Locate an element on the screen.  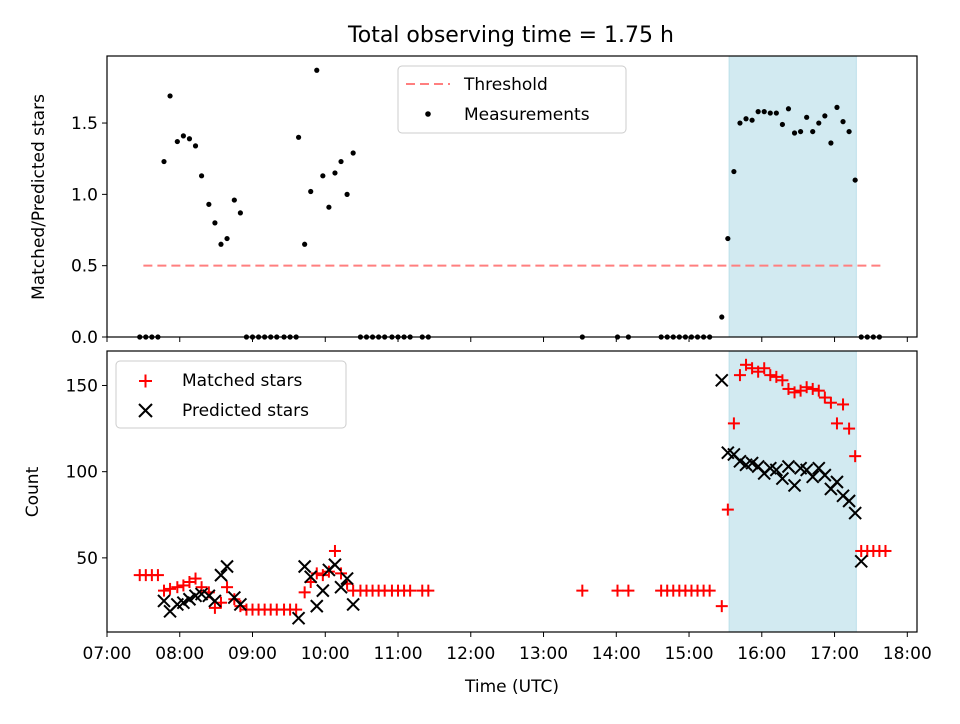
x-tick-label: 14:00 is located at coordinates (616, 654).